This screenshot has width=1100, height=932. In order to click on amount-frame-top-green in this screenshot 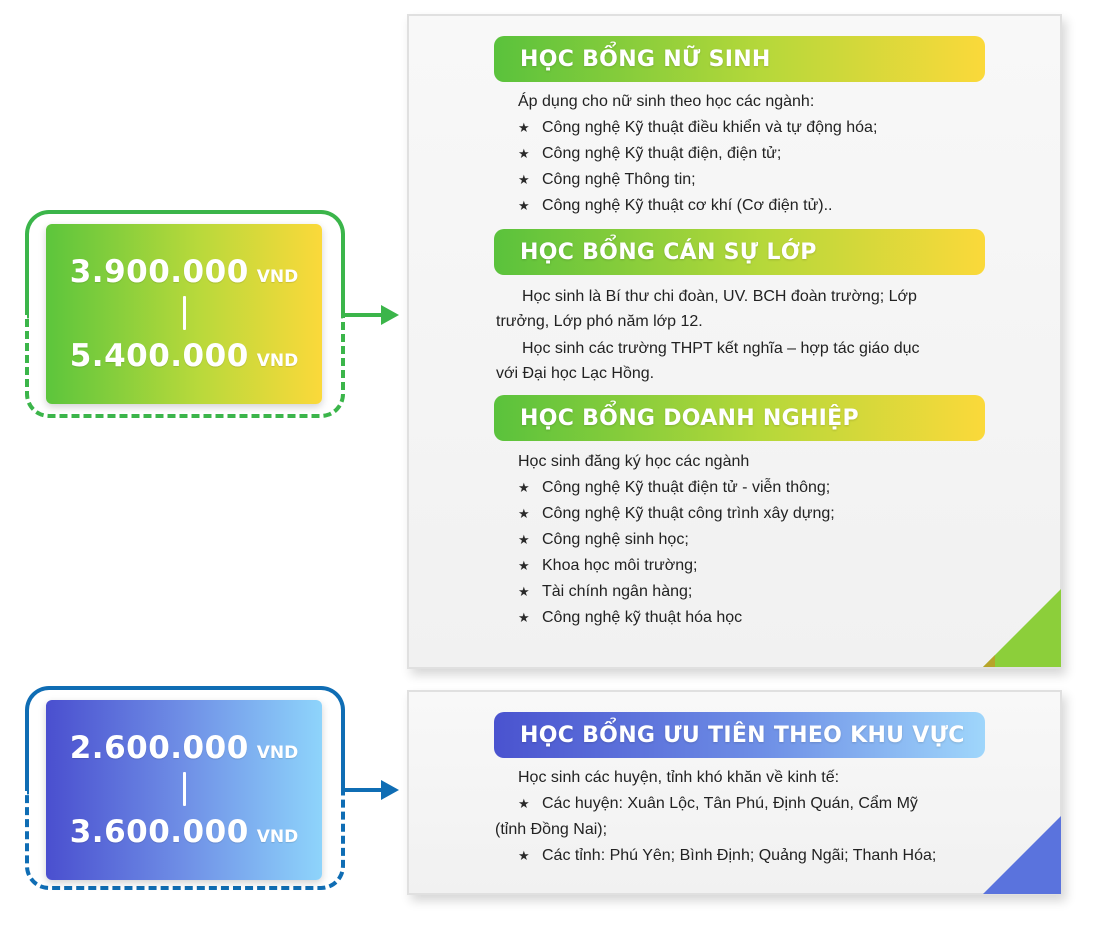, I will do `click(185, 262)`.